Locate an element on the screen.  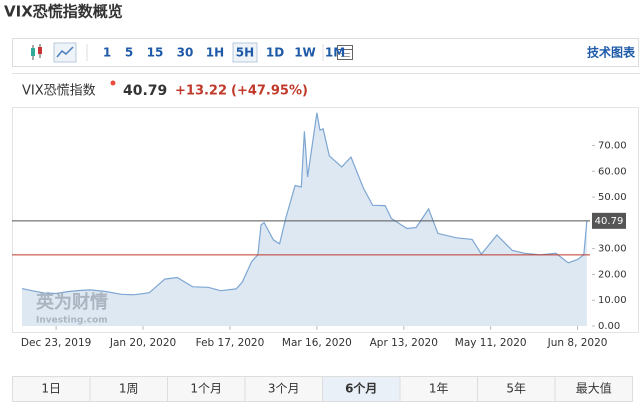
range-label: 3个月 is located at coordinates (284, 389).